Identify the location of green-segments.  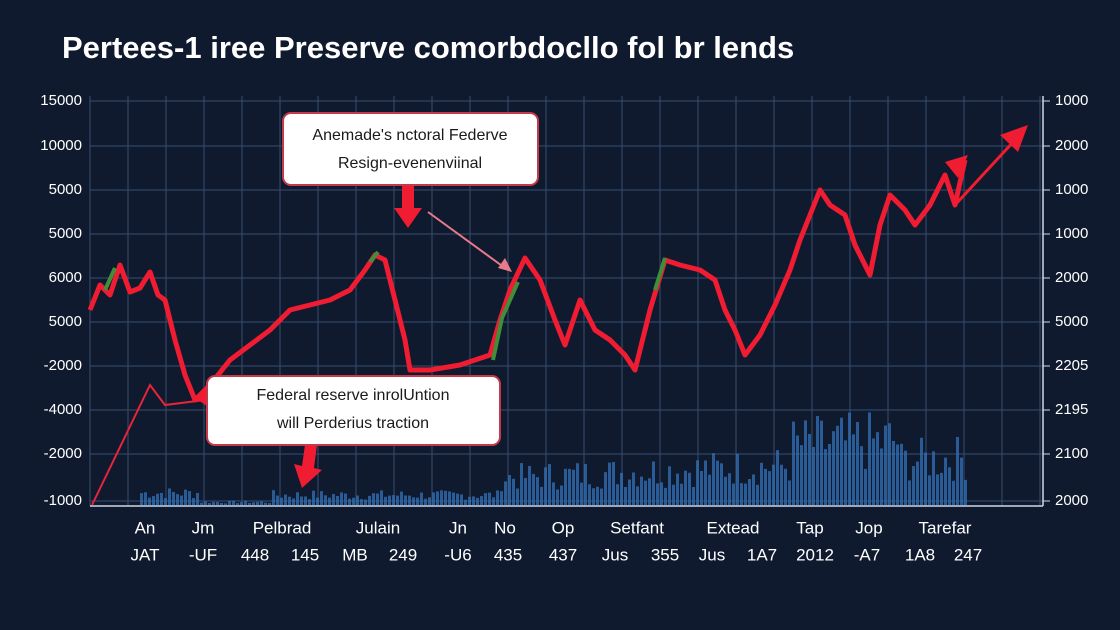
(385, 305).